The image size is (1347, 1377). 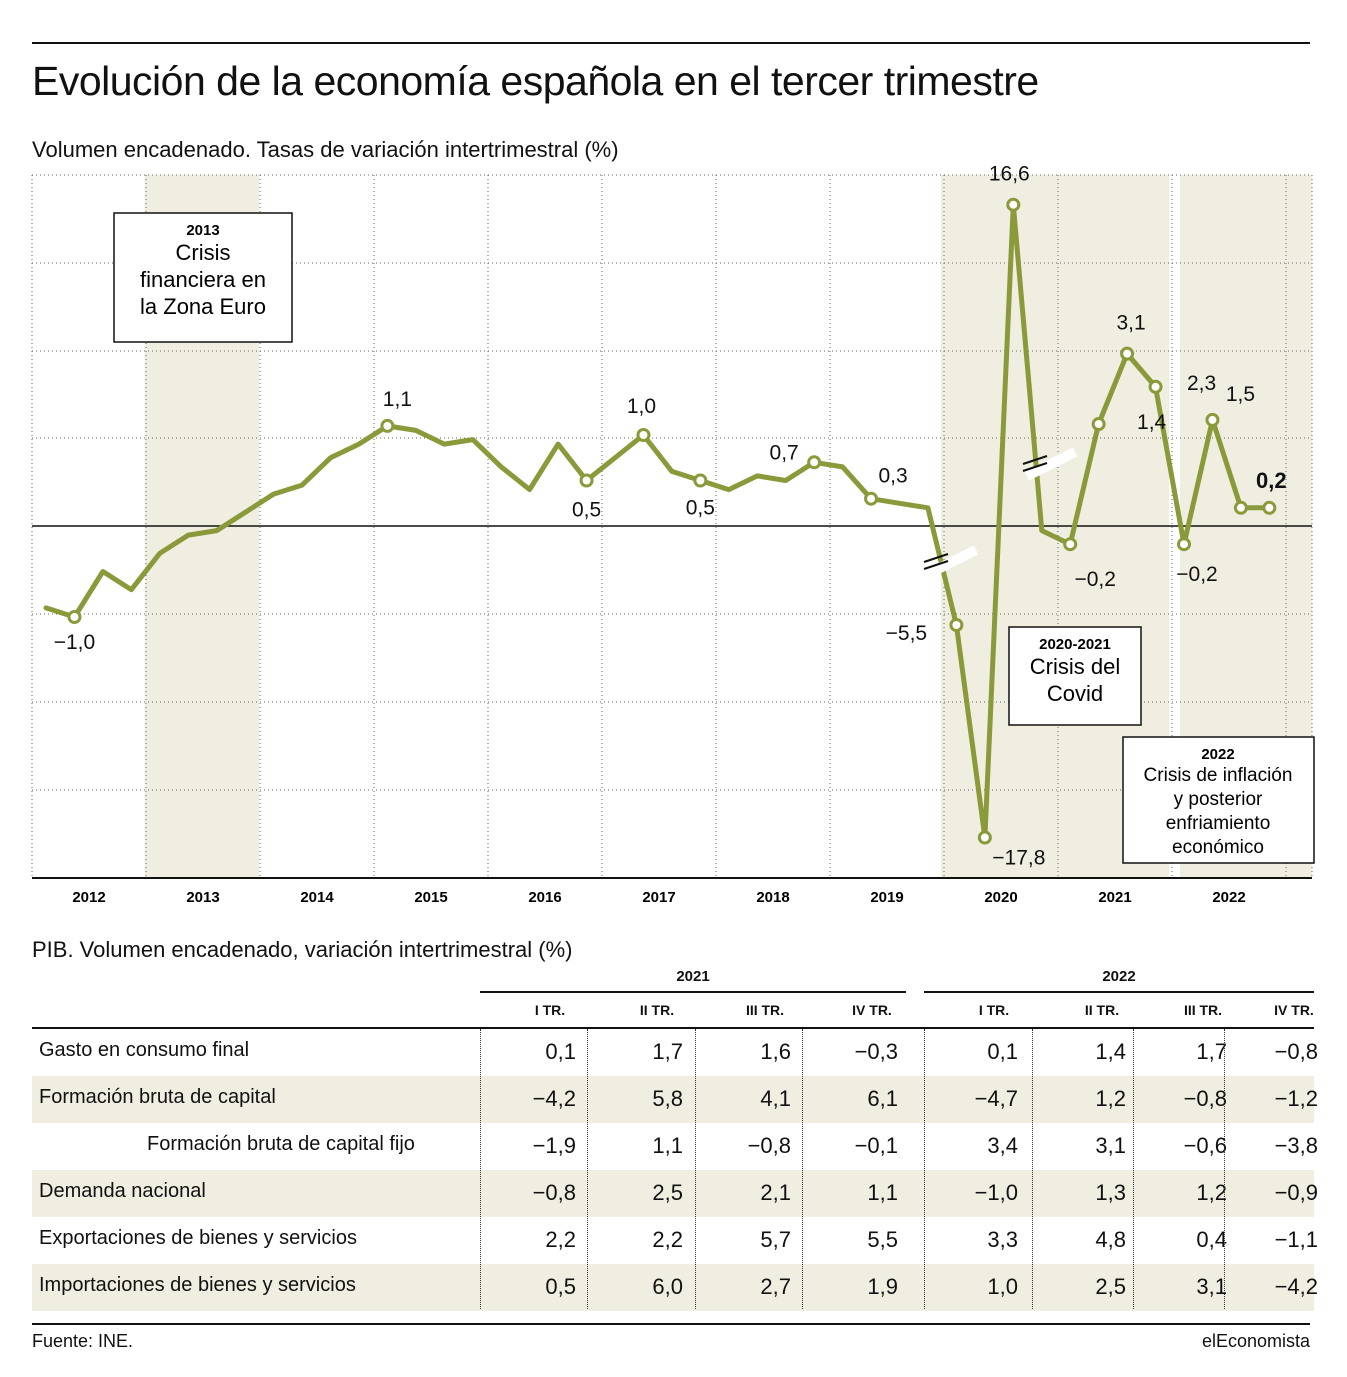 What do you see at coordinates (1009, 175) in the screenshot?
I see `data-label: 16,6` at bounding box center [1009, 175].